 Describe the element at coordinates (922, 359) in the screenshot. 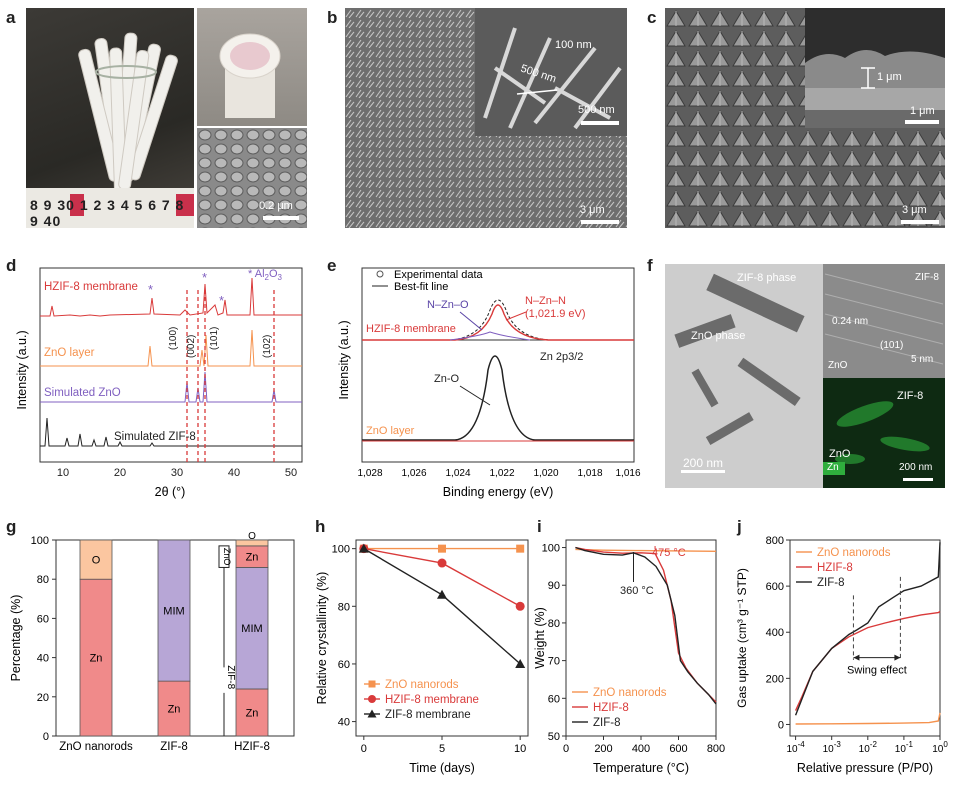

I see `tem-hr-scalebar-label: 5 nm` at that location.